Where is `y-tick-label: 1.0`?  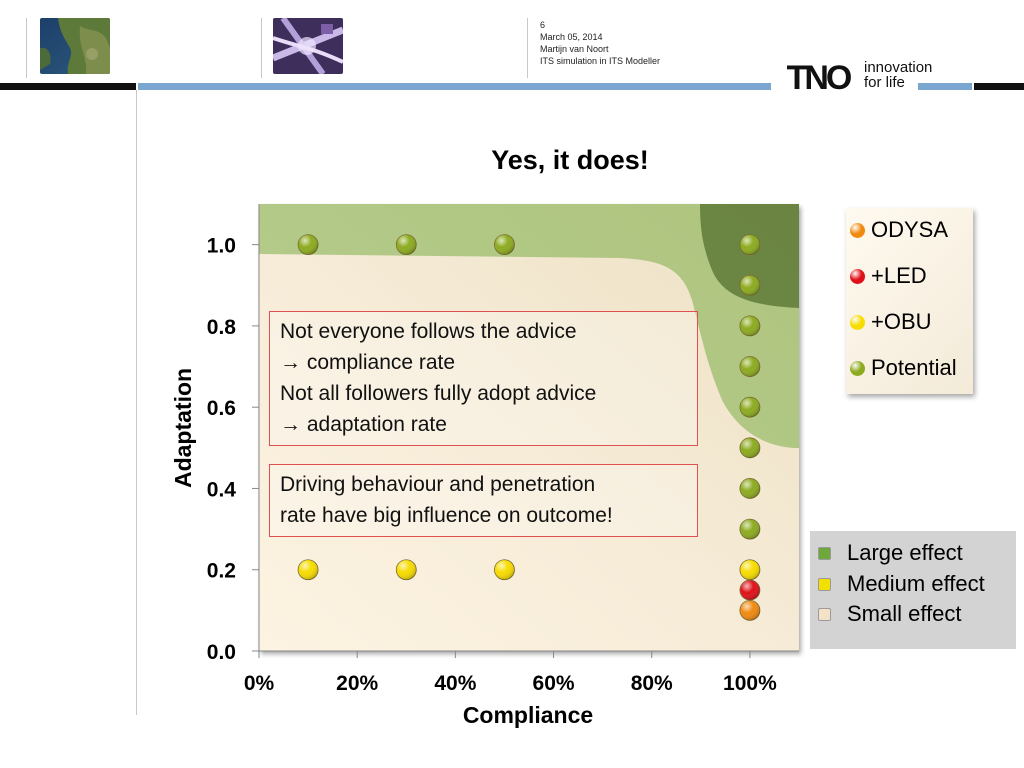
y-tick-label: 1.0 is located at coordinates (221, 246).